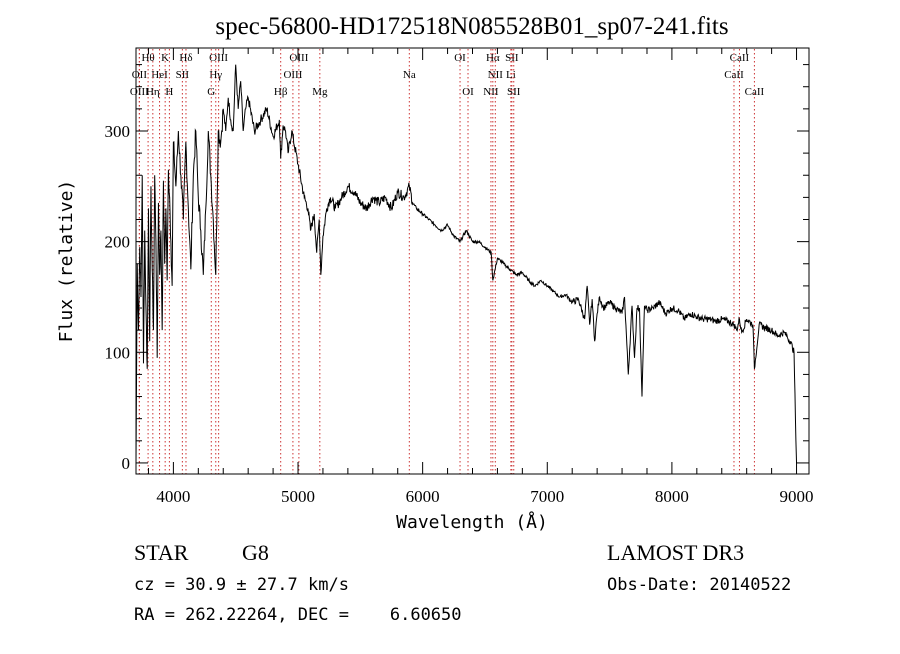 The width and height of the screenshot is (900, 654). What do you see at coordinates (126, 463) in the screenshot?
I see `y-tick-label: 0` at bounding box center [126, 463].